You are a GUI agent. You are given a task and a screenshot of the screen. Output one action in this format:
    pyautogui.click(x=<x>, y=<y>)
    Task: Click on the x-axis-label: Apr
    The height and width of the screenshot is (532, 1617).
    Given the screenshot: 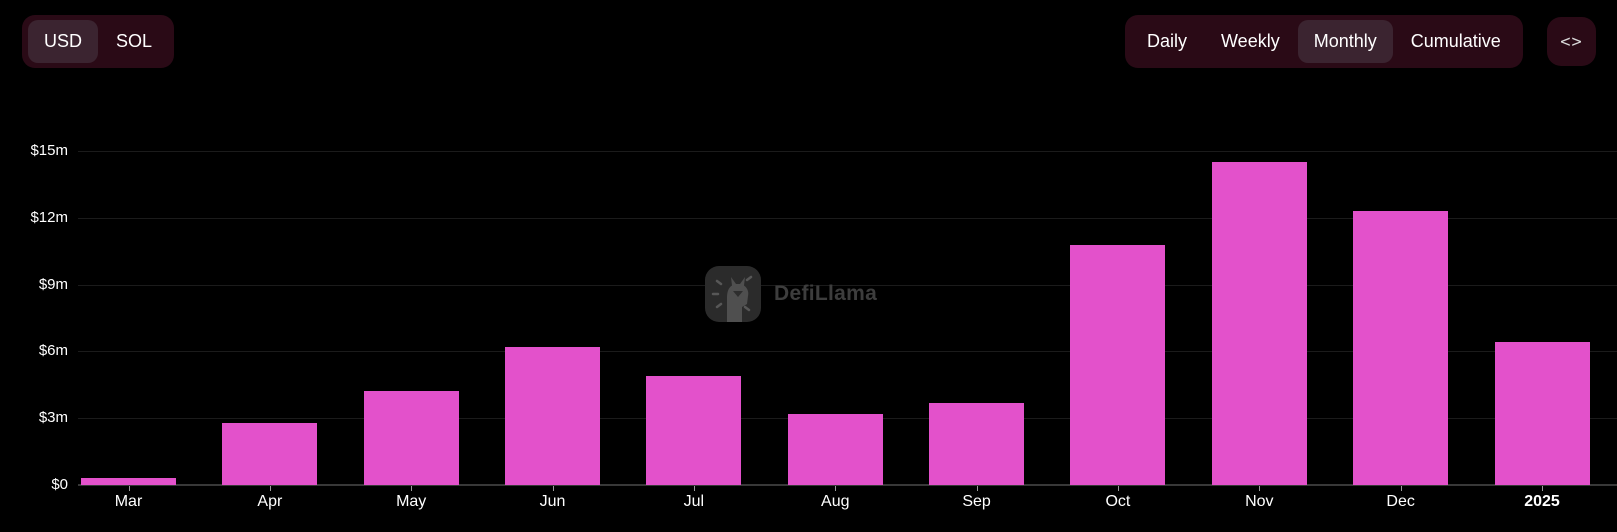 What is the action you would take?
    pyautogui.click(x=270, y=501)
    